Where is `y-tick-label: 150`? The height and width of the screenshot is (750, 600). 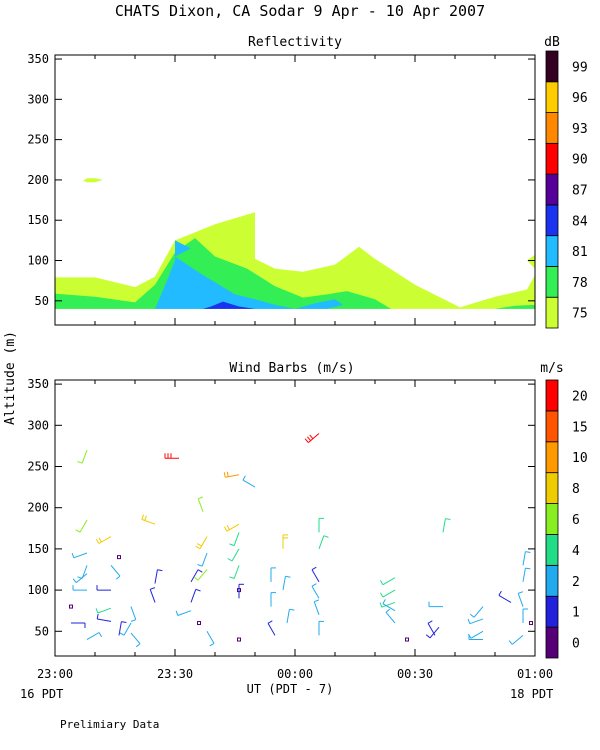
y-tick-label: 150 is located at coordinates (38, 549).